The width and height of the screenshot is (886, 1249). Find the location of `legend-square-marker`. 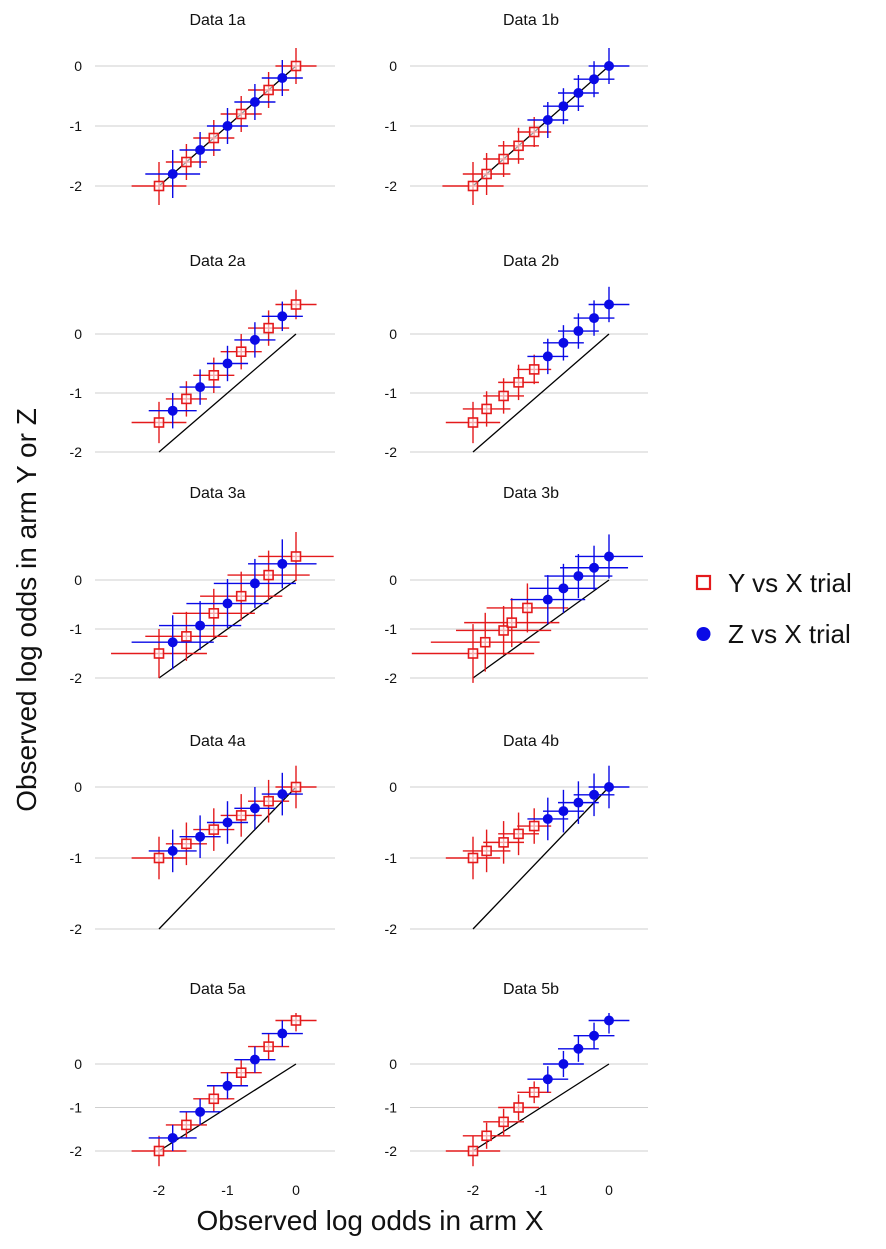

legend-square-marker is located at coordinates (703, 582).